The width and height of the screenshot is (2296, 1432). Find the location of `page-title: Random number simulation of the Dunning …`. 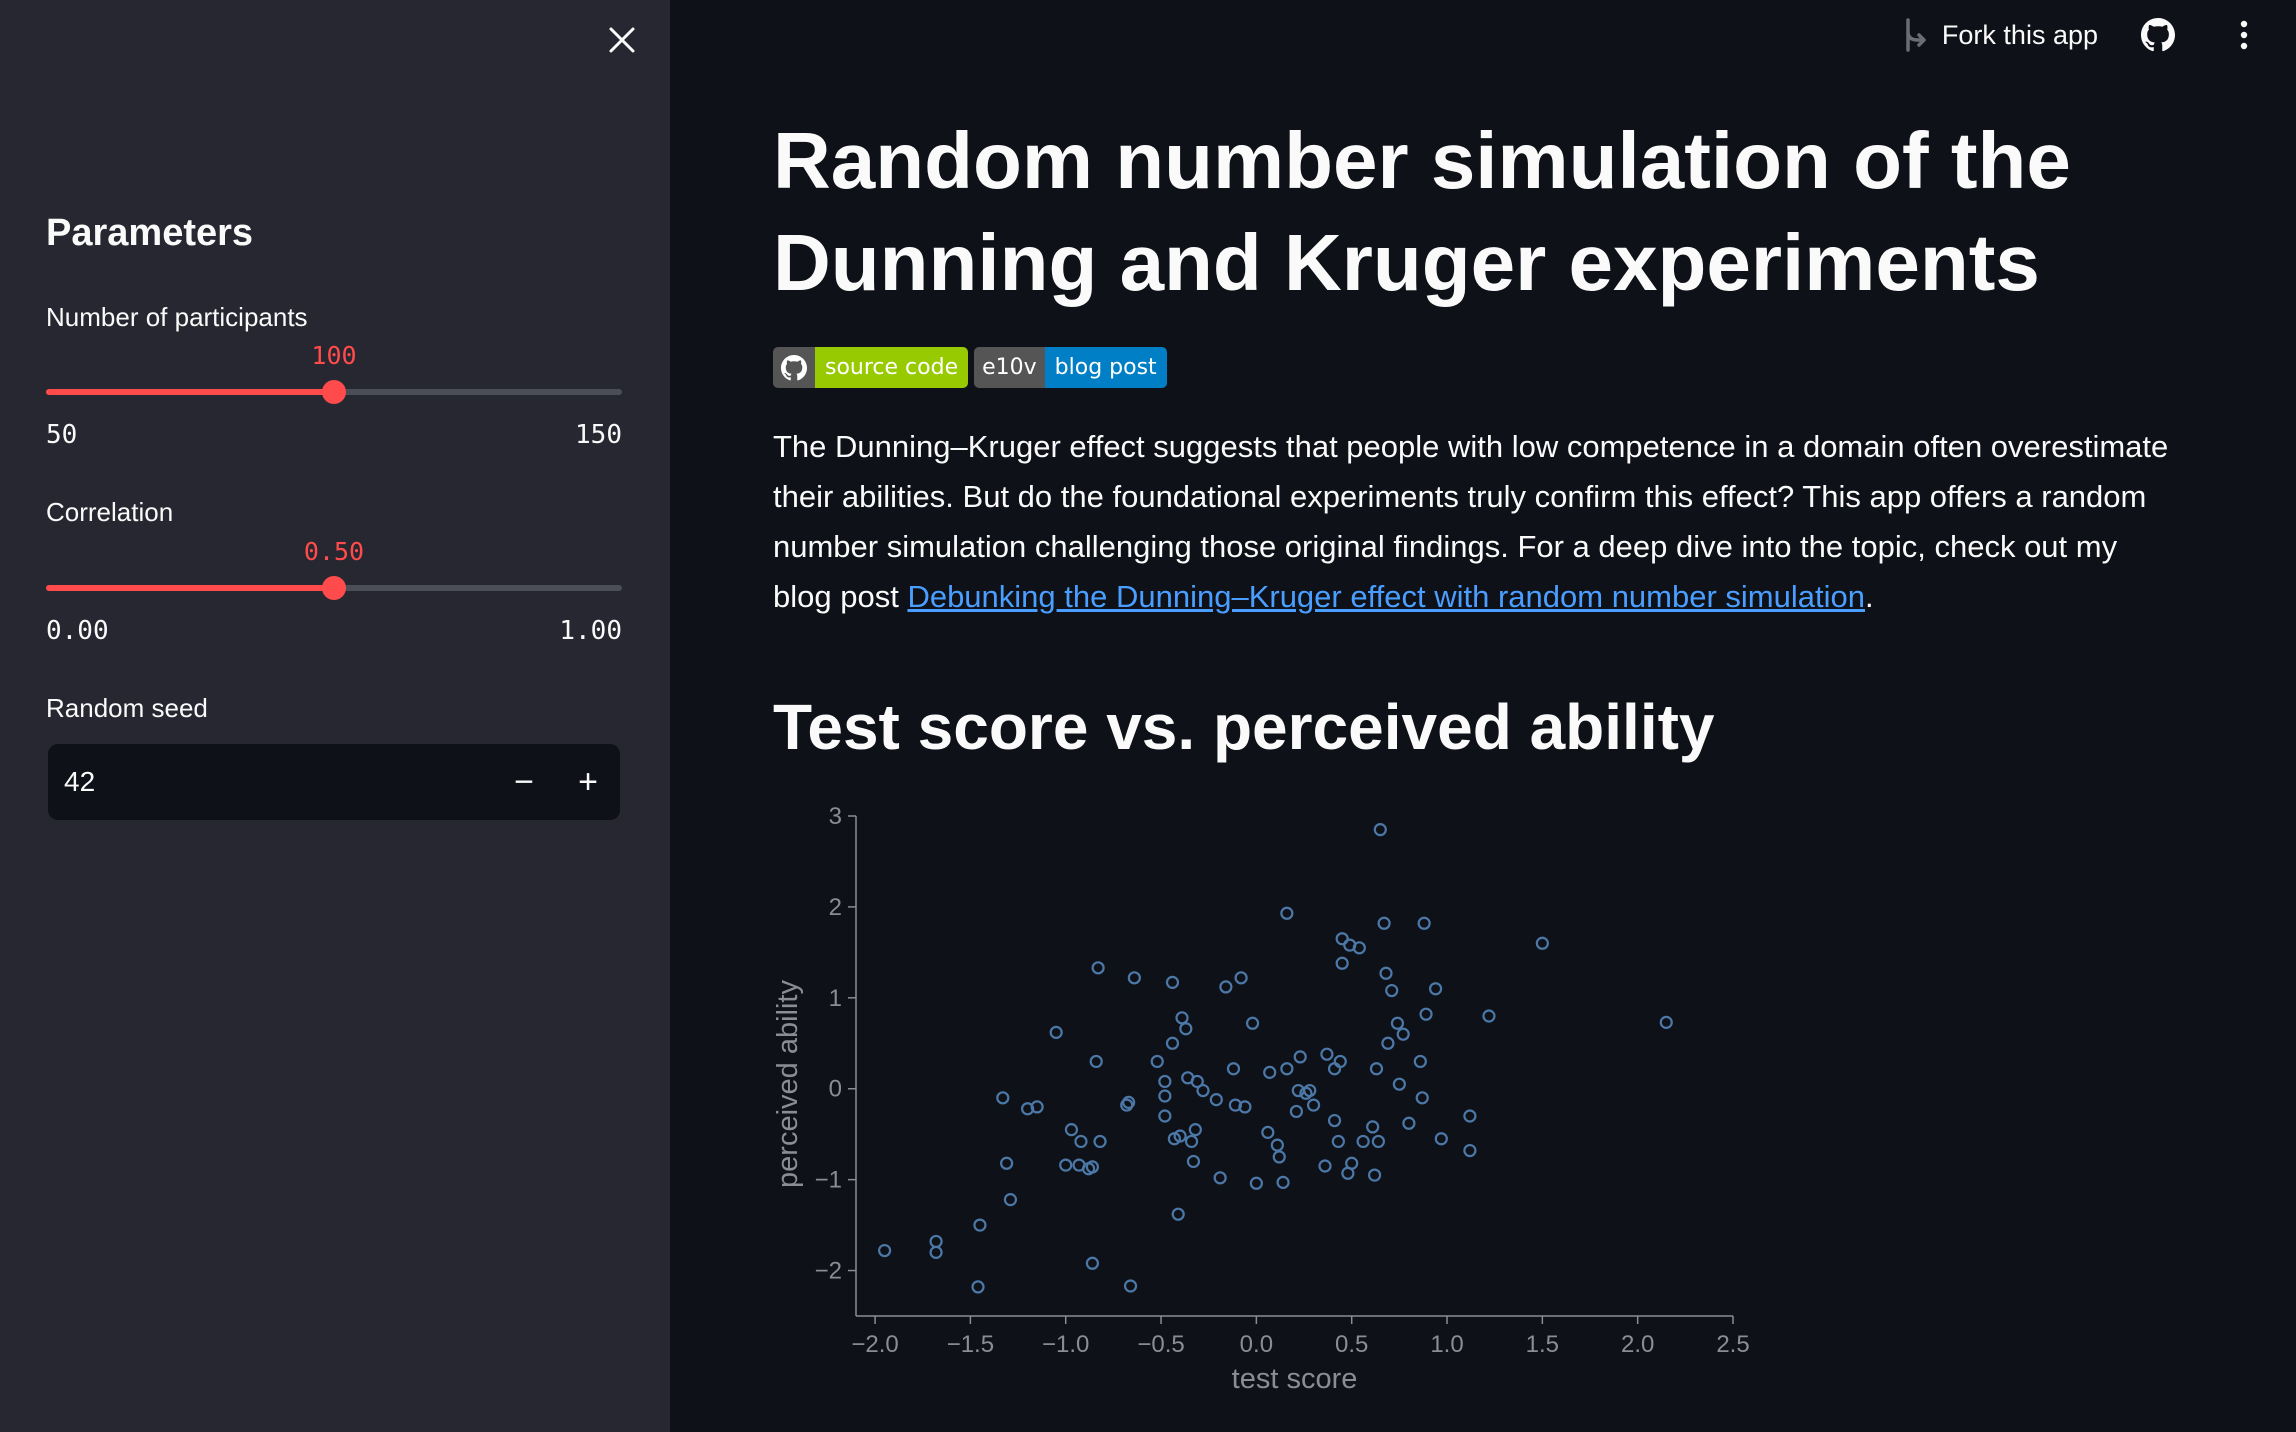

page-title: Random number simulation of the Dunning … is located at coordinates (1422, 211).